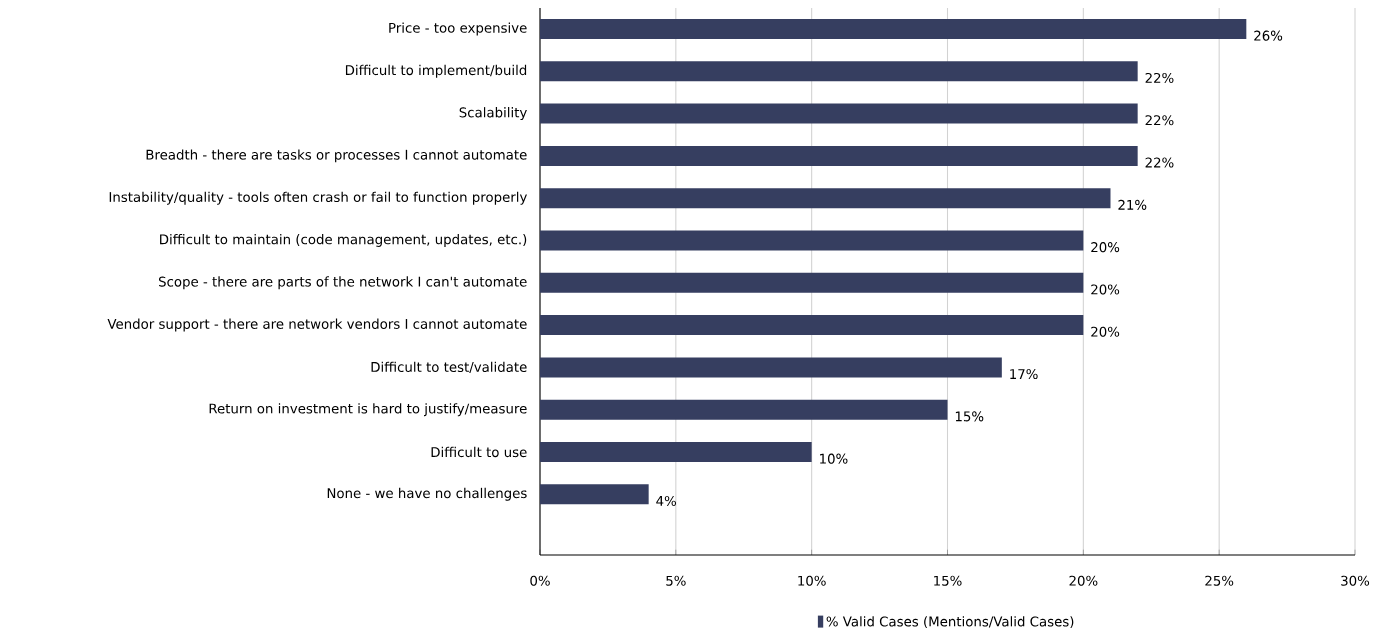 Image resolution: width=1390 pixels, height=634 pixels. What do you see at coordinates (1024, 374) in the screenshot?
I see `data-label: 17%` at bounding box center [1024, 374].